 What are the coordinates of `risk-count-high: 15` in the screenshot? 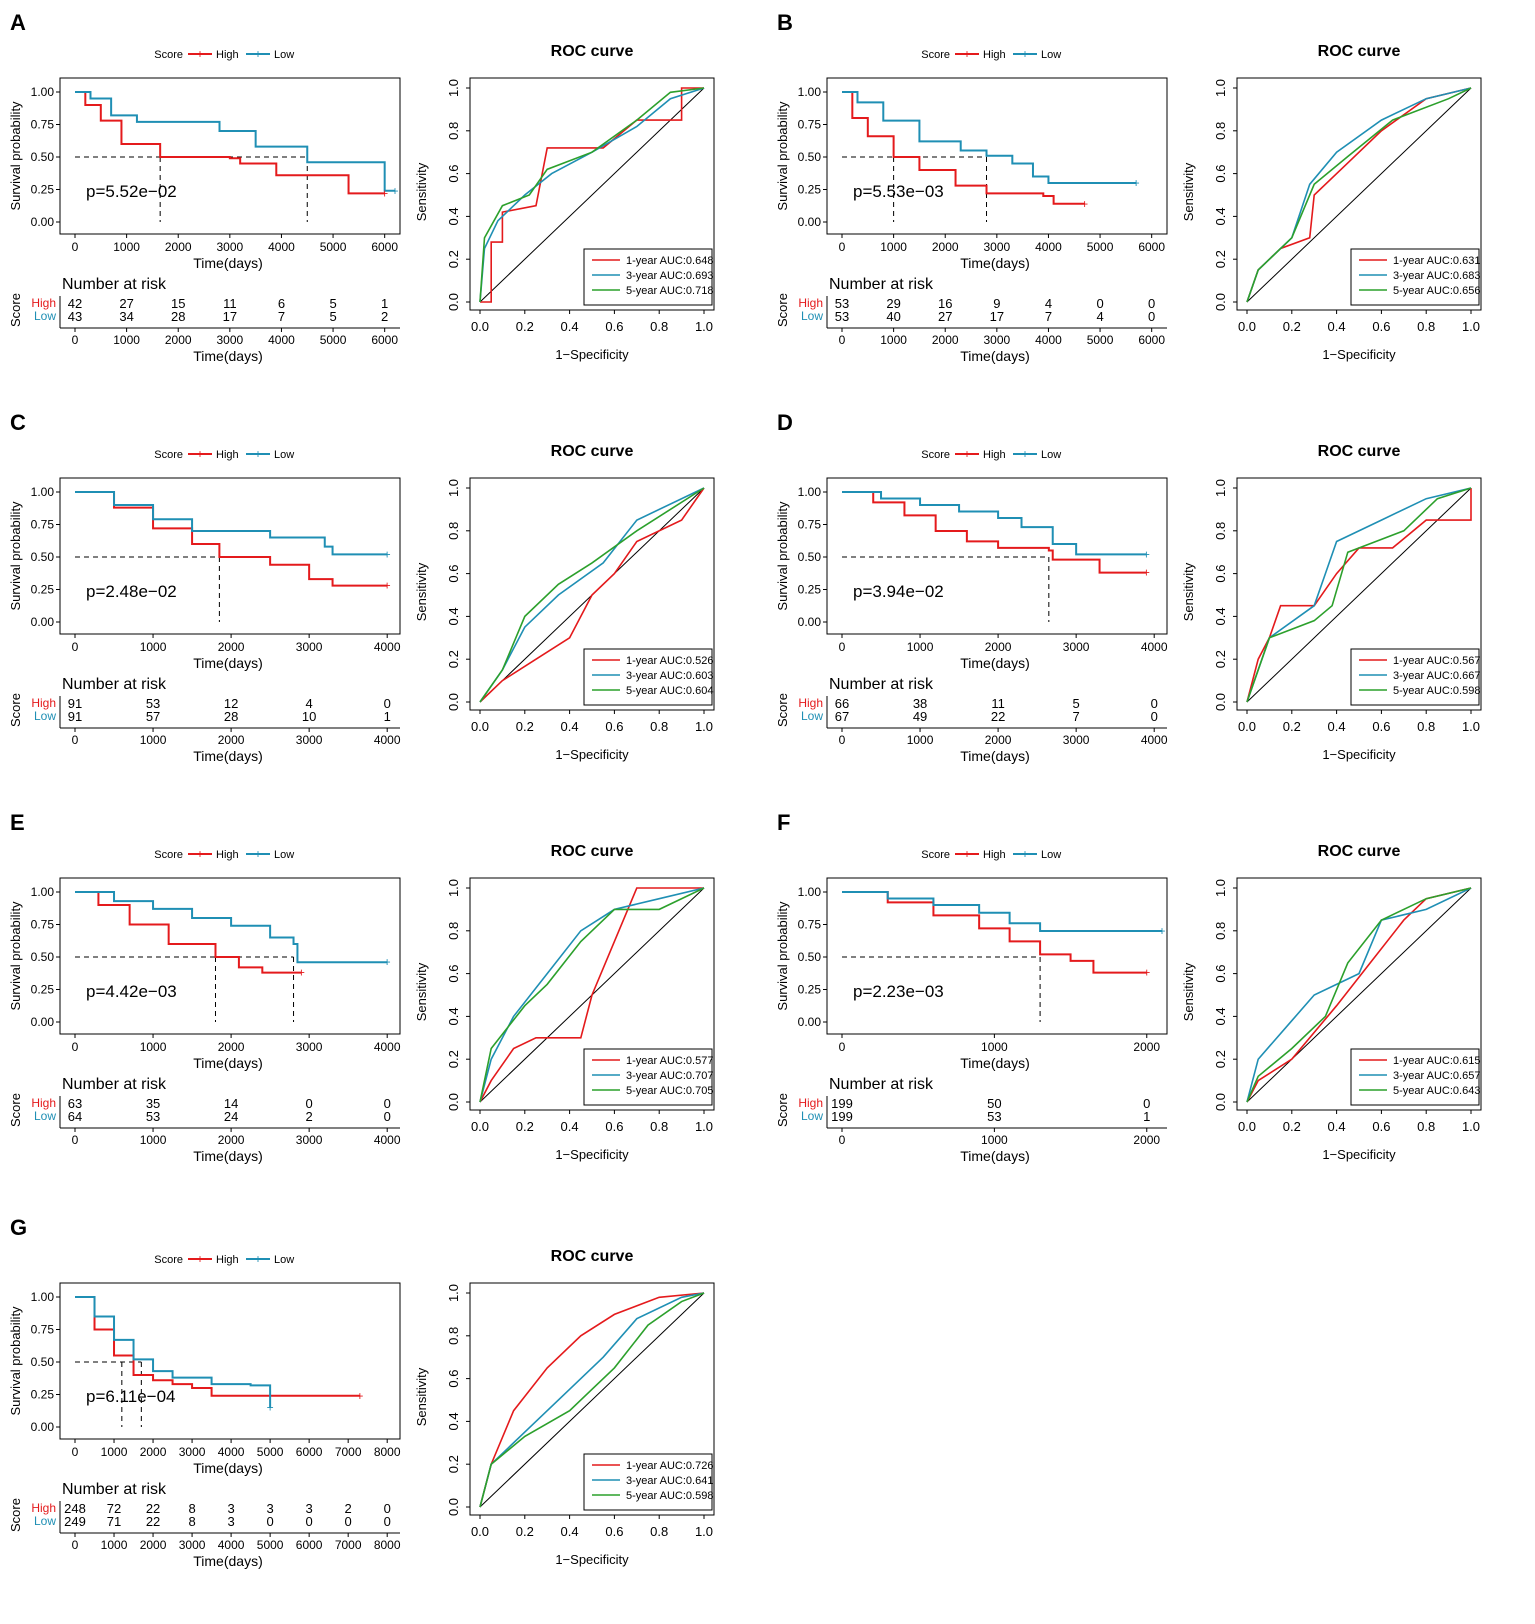 It's located at (178, 303).